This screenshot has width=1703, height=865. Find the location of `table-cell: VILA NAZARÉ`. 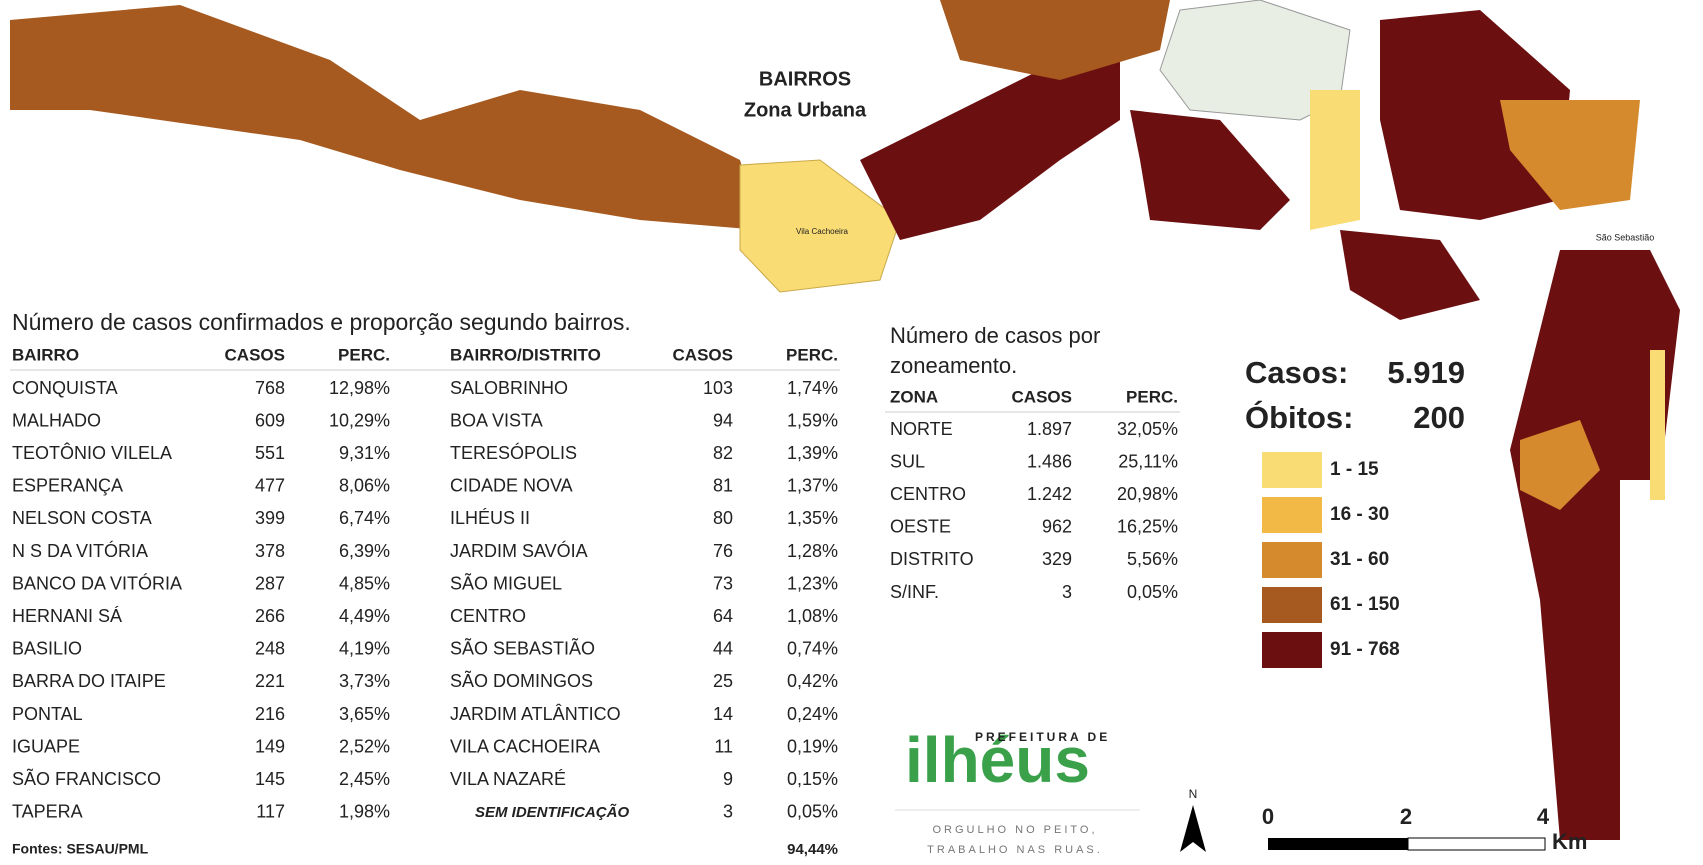

table-cell: VILA NAZARÉ is located at coordinates (508, 779).